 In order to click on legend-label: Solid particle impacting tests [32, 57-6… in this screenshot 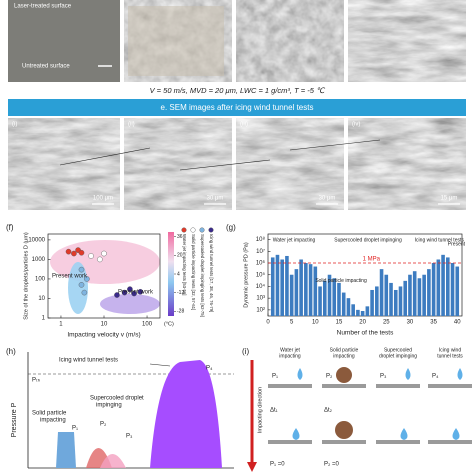, I will do `click(193, 272)`.